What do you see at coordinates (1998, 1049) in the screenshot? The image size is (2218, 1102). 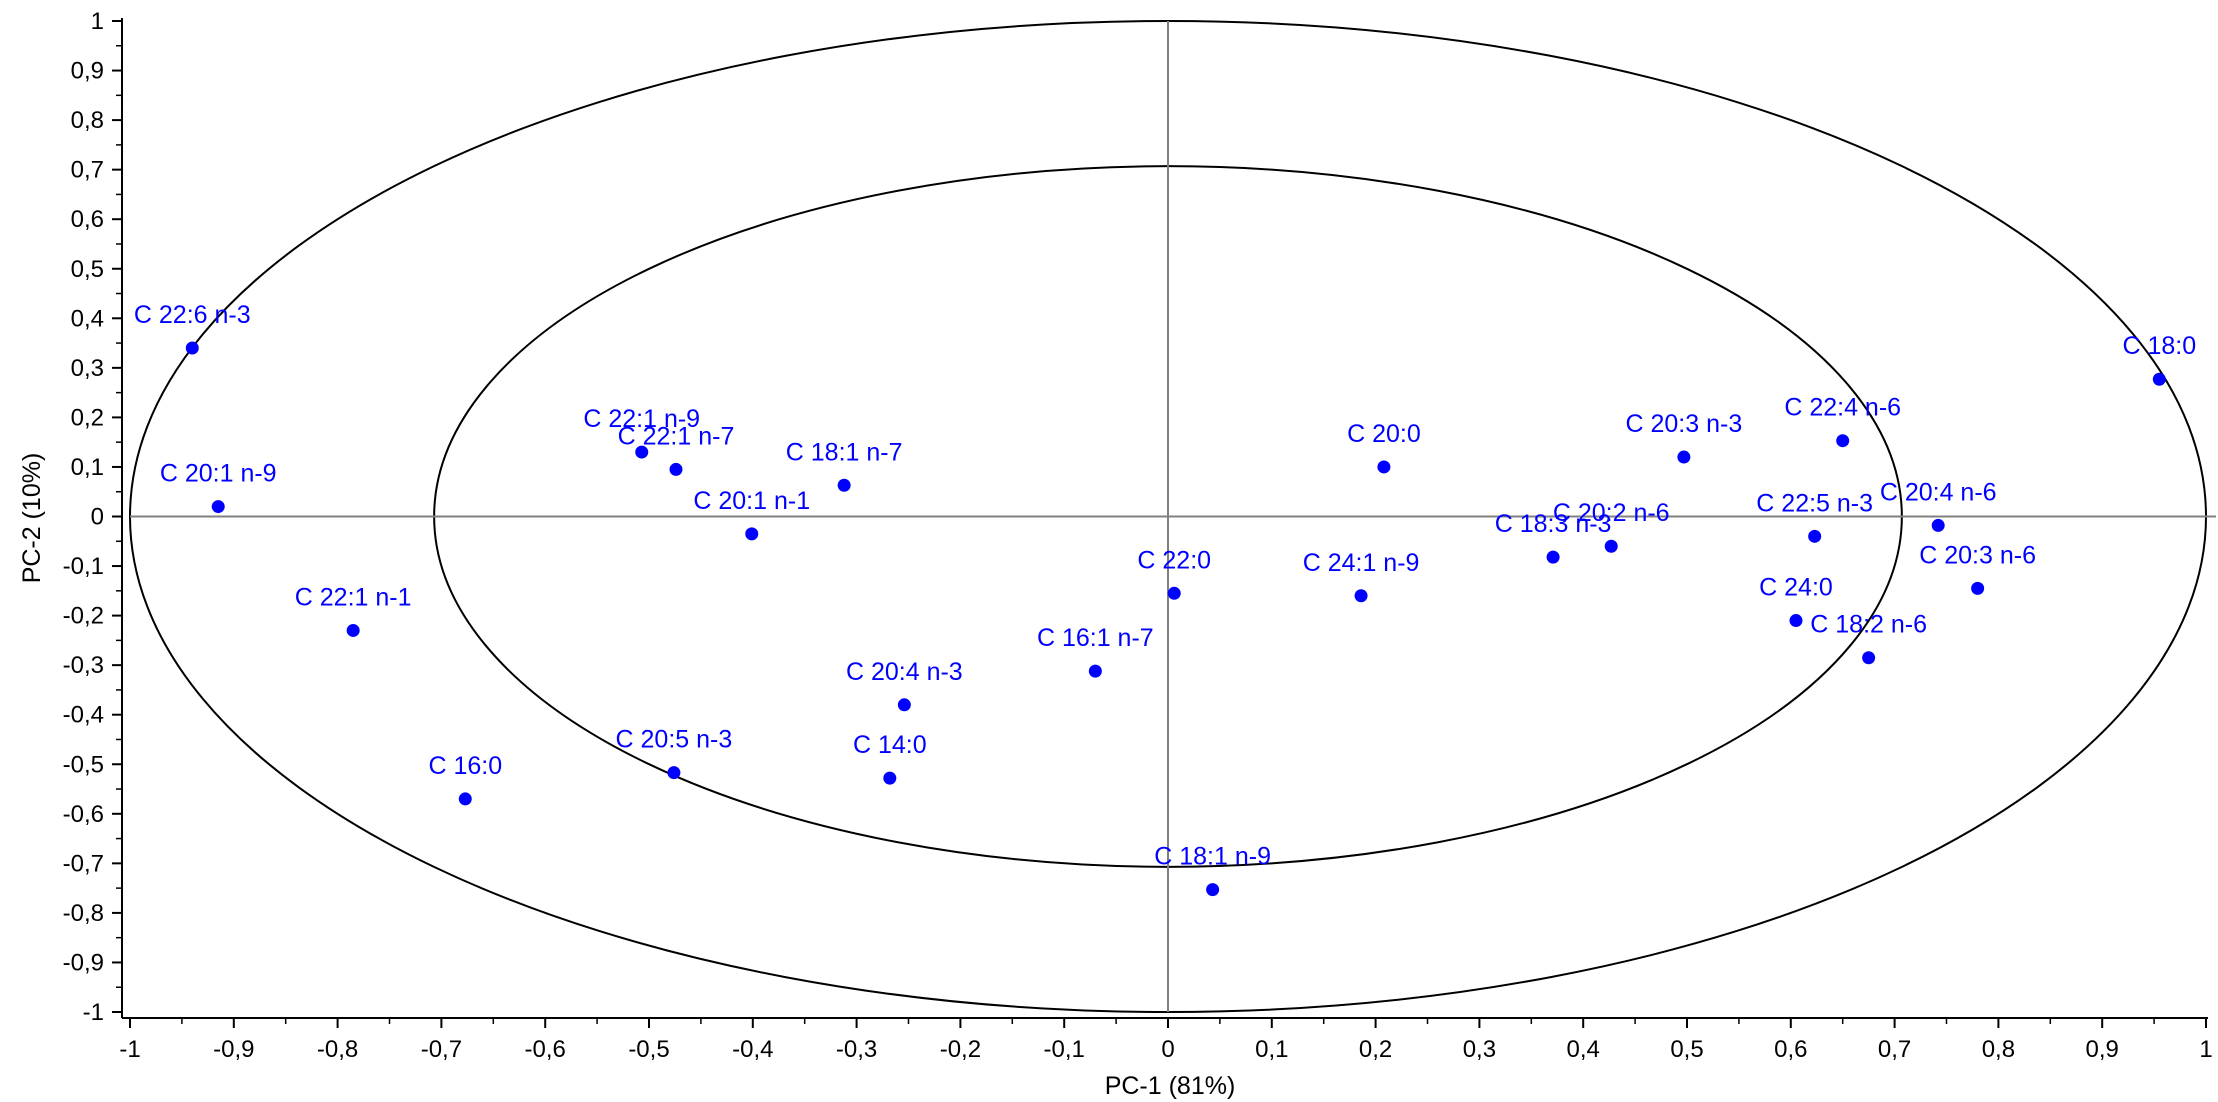 I see `x-tick-label: 0,8` at bounding box center [1998, 1049].